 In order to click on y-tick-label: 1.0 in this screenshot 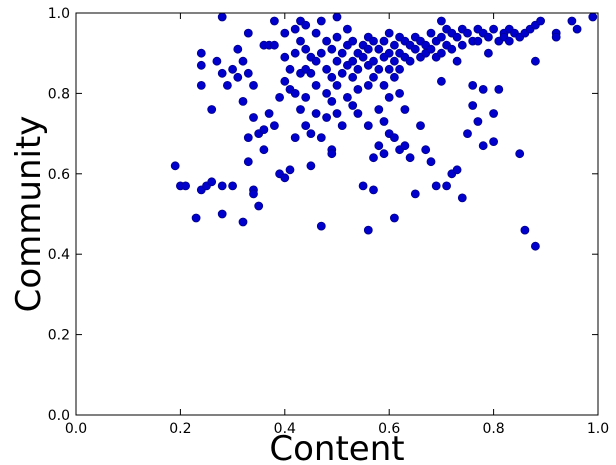, I will do `click(59, 14)`.